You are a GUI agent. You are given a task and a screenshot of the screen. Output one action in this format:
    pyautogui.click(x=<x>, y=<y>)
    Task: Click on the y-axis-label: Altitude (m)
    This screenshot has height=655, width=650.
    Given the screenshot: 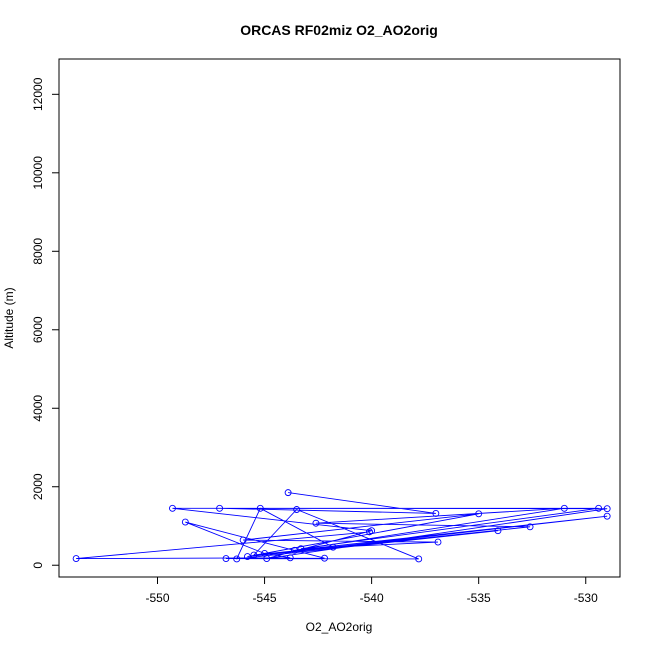 What is the action you would take?
    pyautogui.click(x=9, y=317)
    